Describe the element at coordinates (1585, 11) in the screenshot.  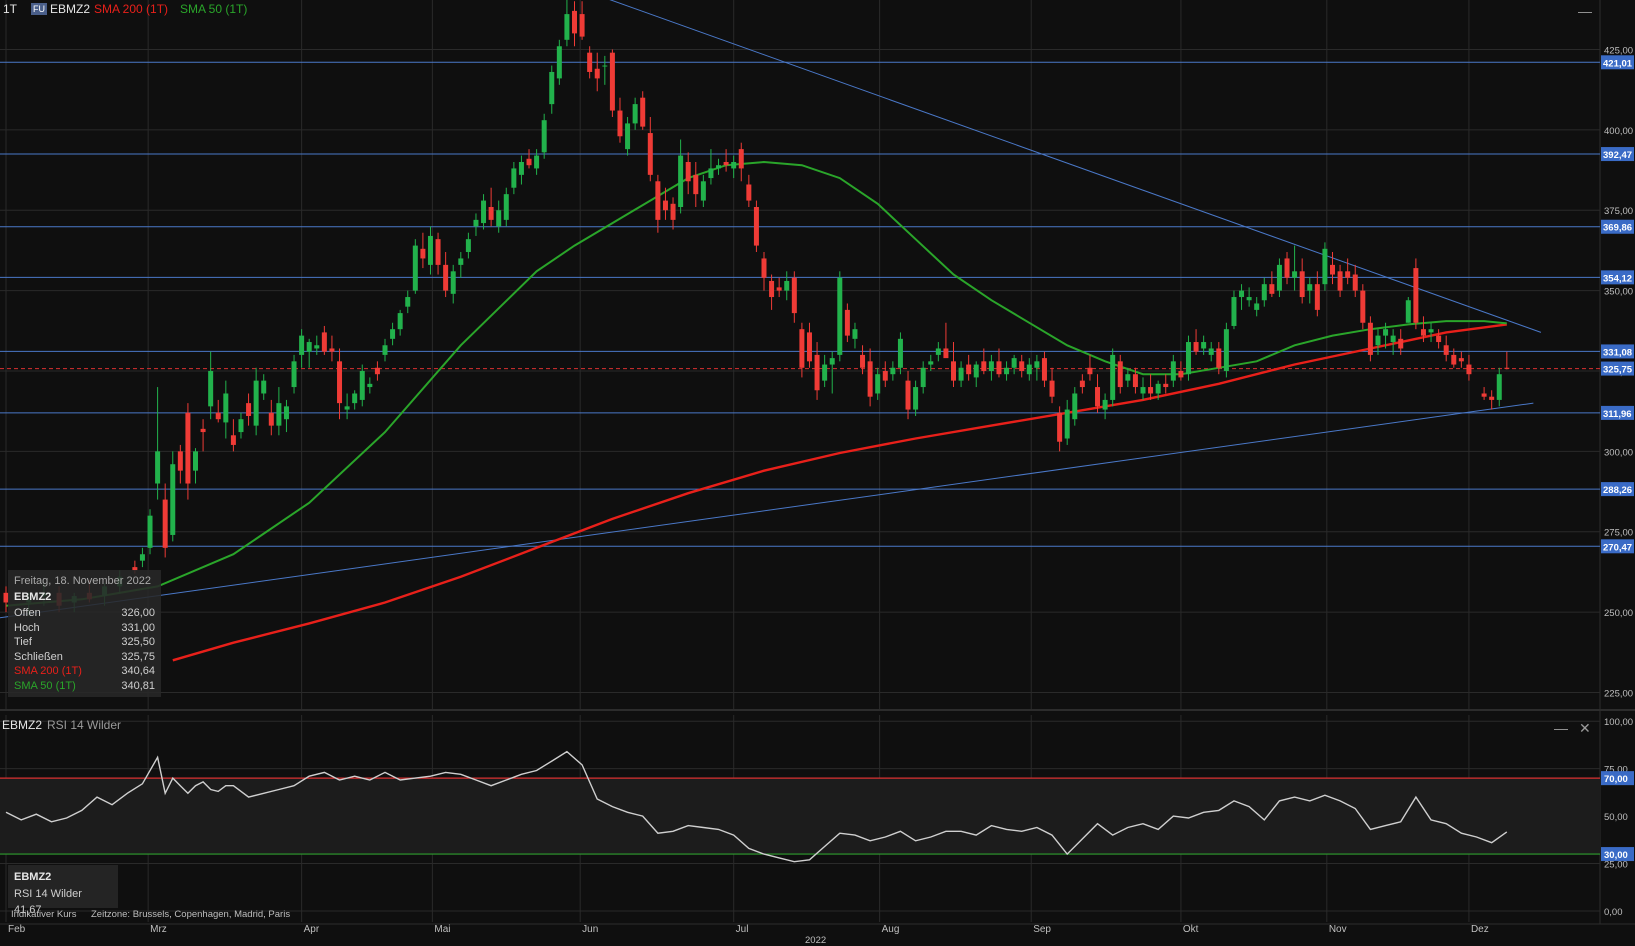
I see `main-minimize-icon: —` at that location.